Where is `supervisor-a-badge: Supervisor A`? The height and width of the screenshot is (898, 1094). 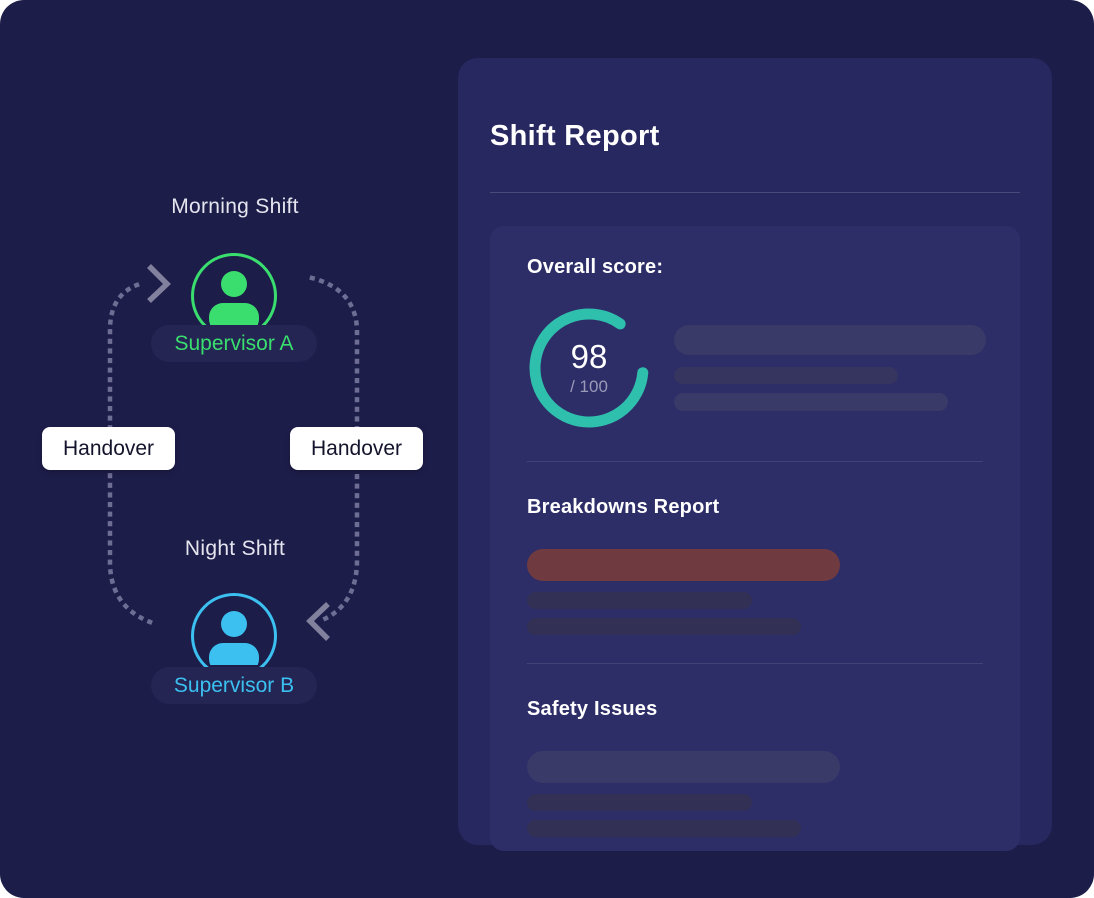
supervisor-a-badge: Supervisor A is located at coordinates (234, 343).